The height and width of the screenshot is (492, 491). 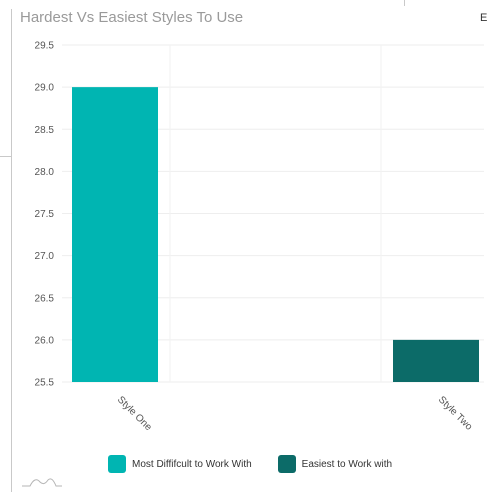 I want to click on y-tick-label: 27.0, so click(x=45, y=256).